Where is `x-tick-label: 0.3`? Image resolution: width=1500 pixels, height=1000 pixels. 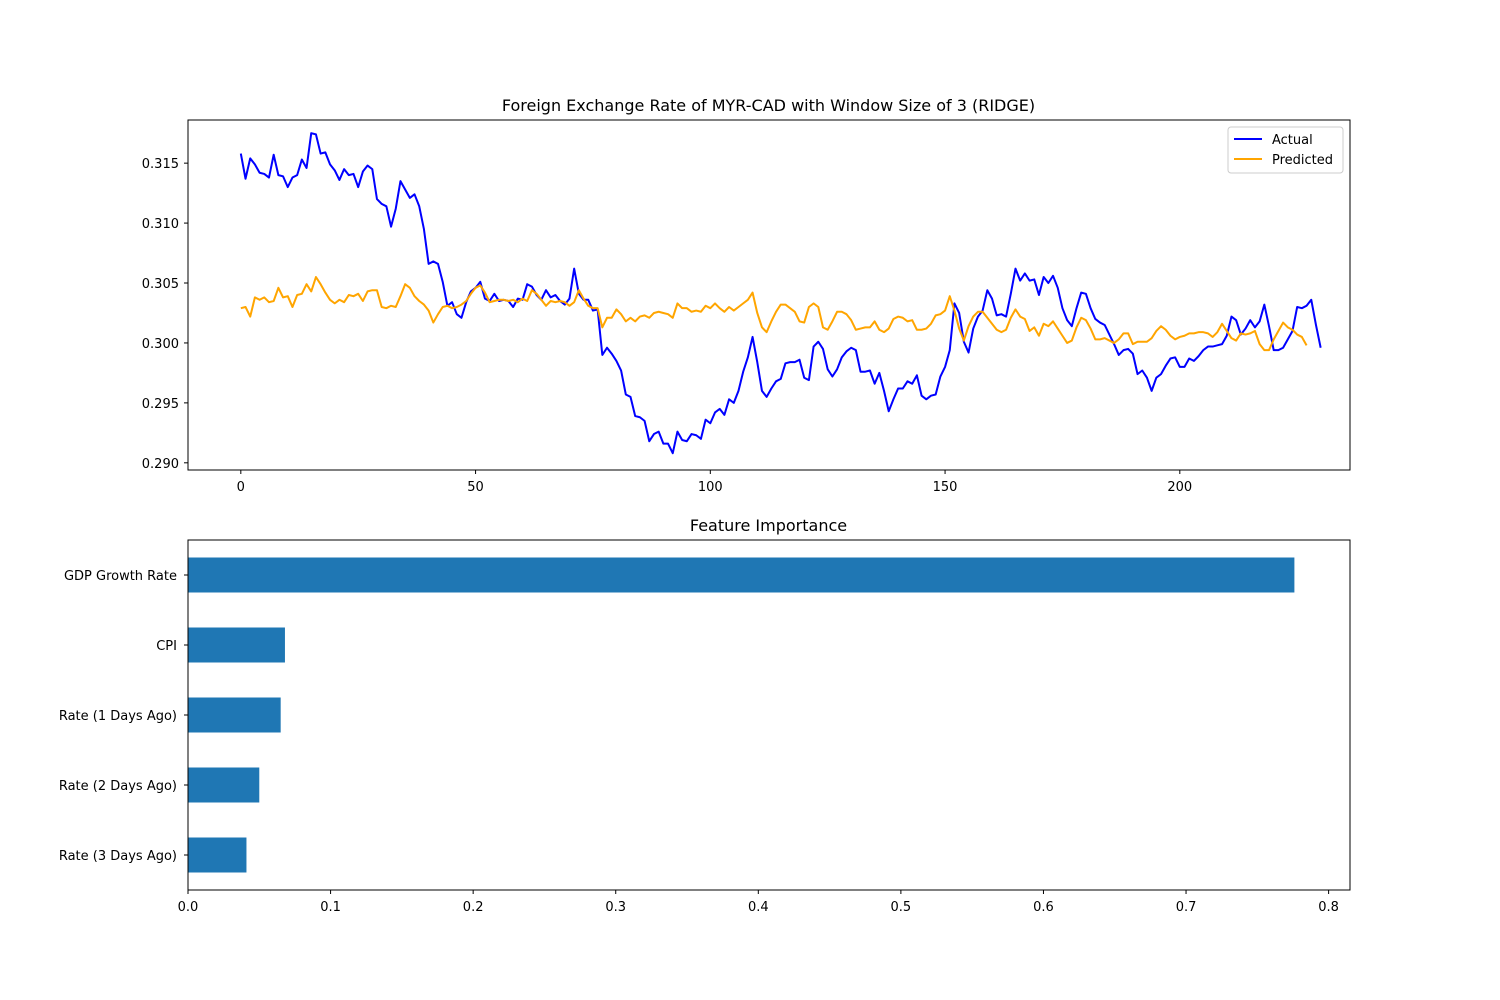 x-tick-label: 0.3 is located at coordinates (615, 907).